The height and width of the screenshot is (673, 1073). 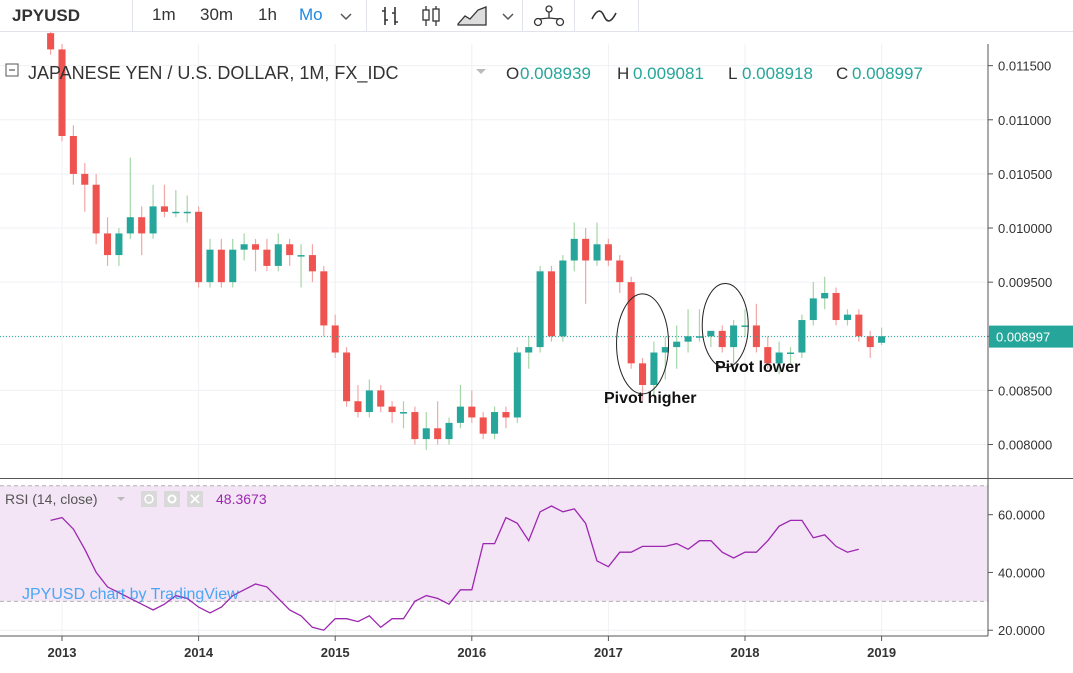 What do you see at coordinates (213, 73) in the screenshot?
I see `legend-title: JAPANESE YEN / U.S. DOLLAR, 1M, FX_IDC` at bounding box center [213, 73].